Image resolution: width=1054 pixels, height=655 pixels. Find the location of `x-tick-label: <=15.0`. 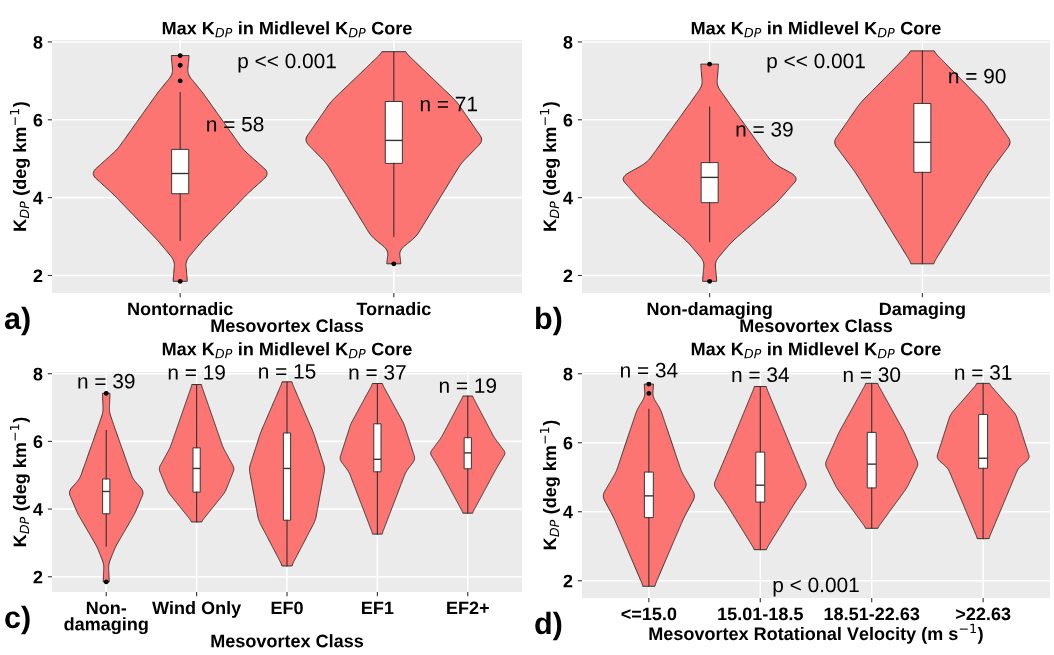

x-tick-label: <=15.0 is located at coordinates (649, 614).